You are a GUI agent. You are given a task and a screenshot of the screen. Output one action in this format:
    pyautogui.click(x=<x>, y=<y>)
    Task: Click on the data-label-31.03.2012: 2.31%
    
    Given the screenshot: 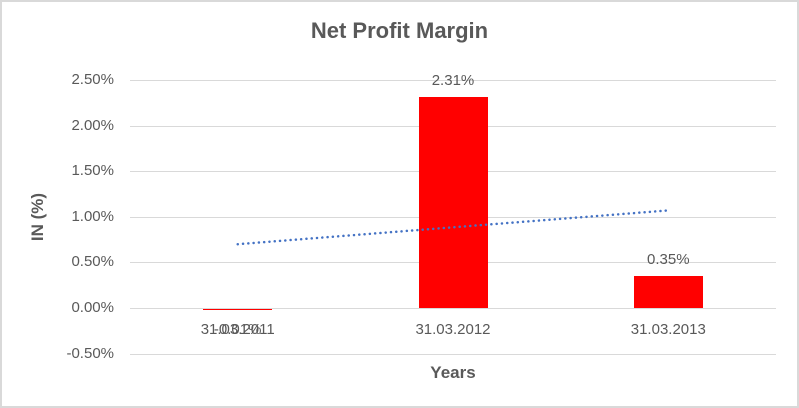 What is the action you would take?
    pyautogui.click(x=453, y=81)
    